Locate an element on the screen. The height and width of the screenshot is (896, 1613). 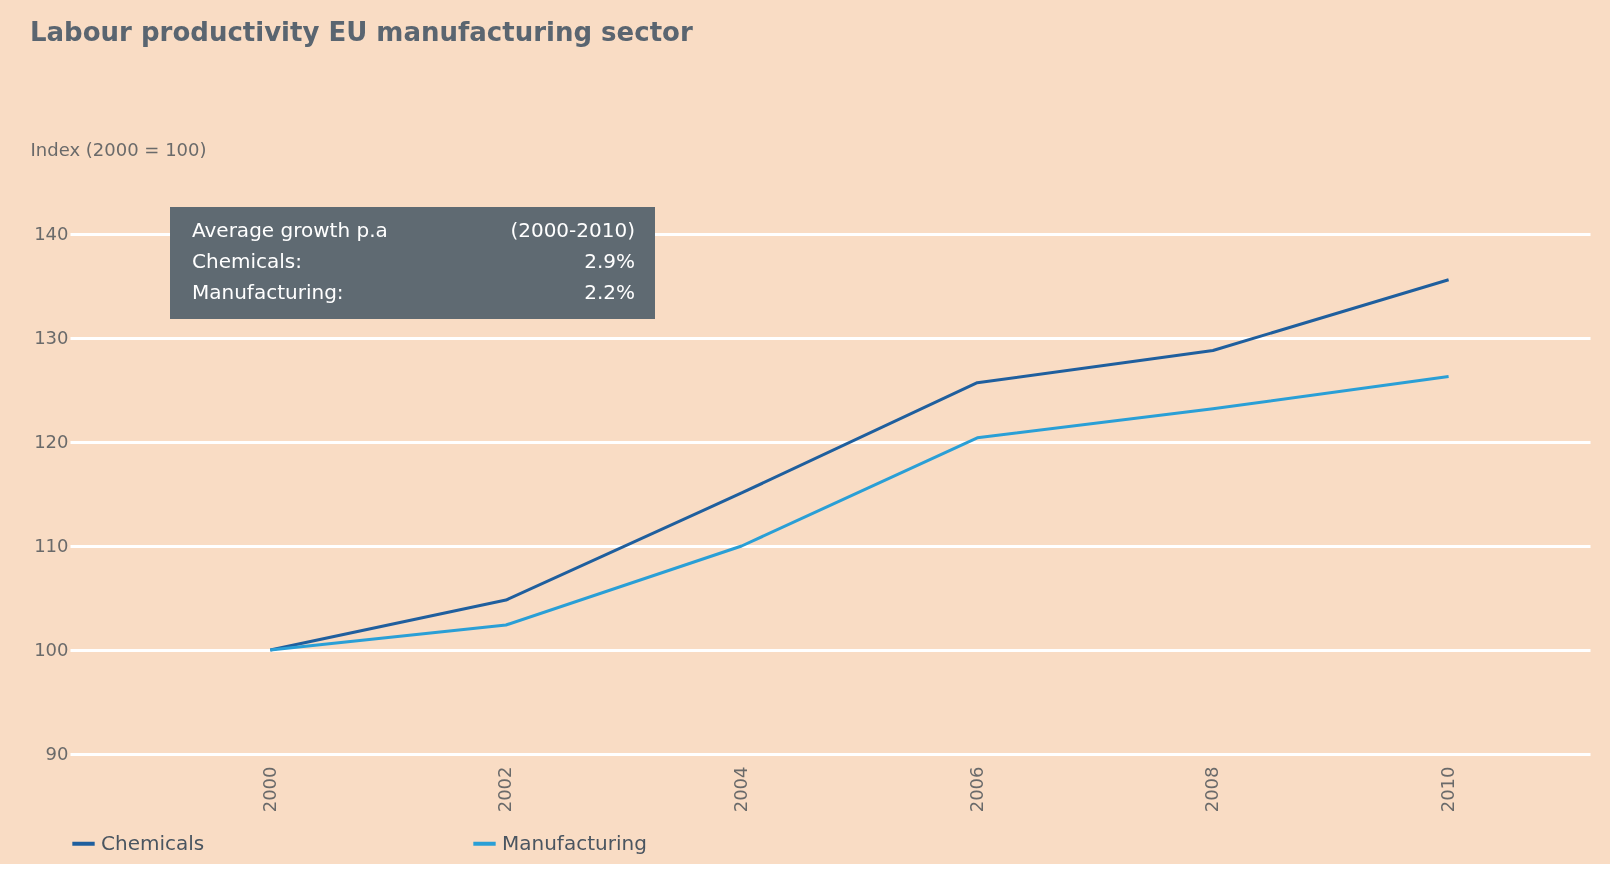
y-tick-label: 110 is located at coordinates (51, 545).